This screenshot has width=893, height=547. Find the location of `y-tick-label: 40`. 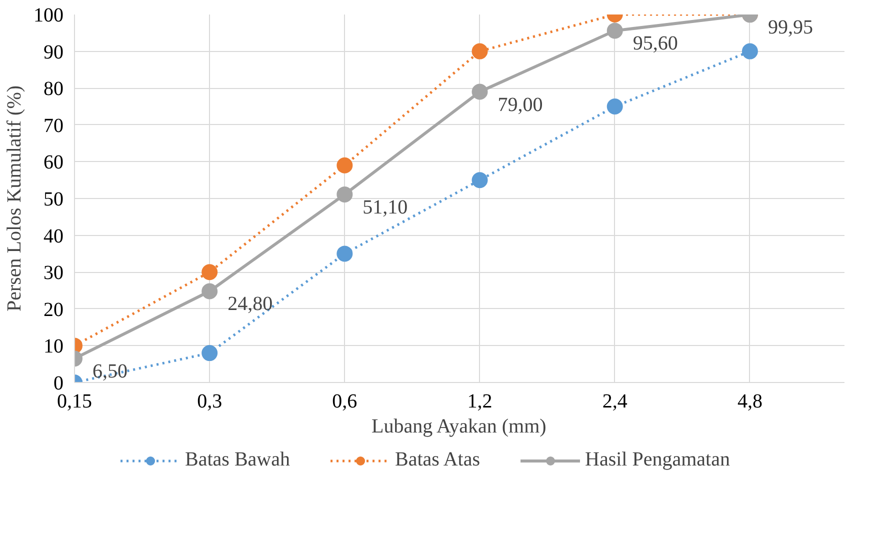

y-tick-label: 40 is located at coordinates (54, 236).